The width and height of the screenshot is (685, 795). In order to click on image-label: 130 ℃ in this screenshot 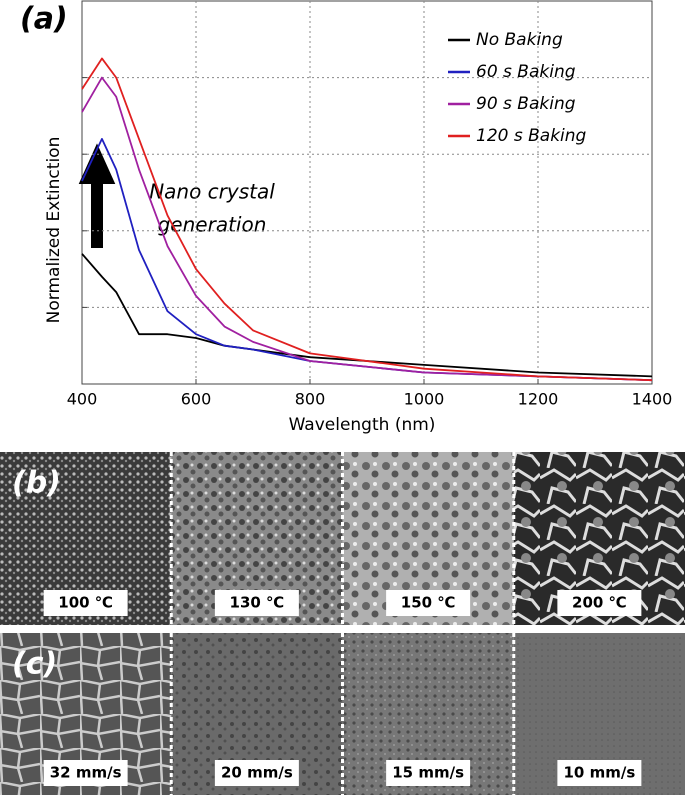, I will do `click(257, 603)`.